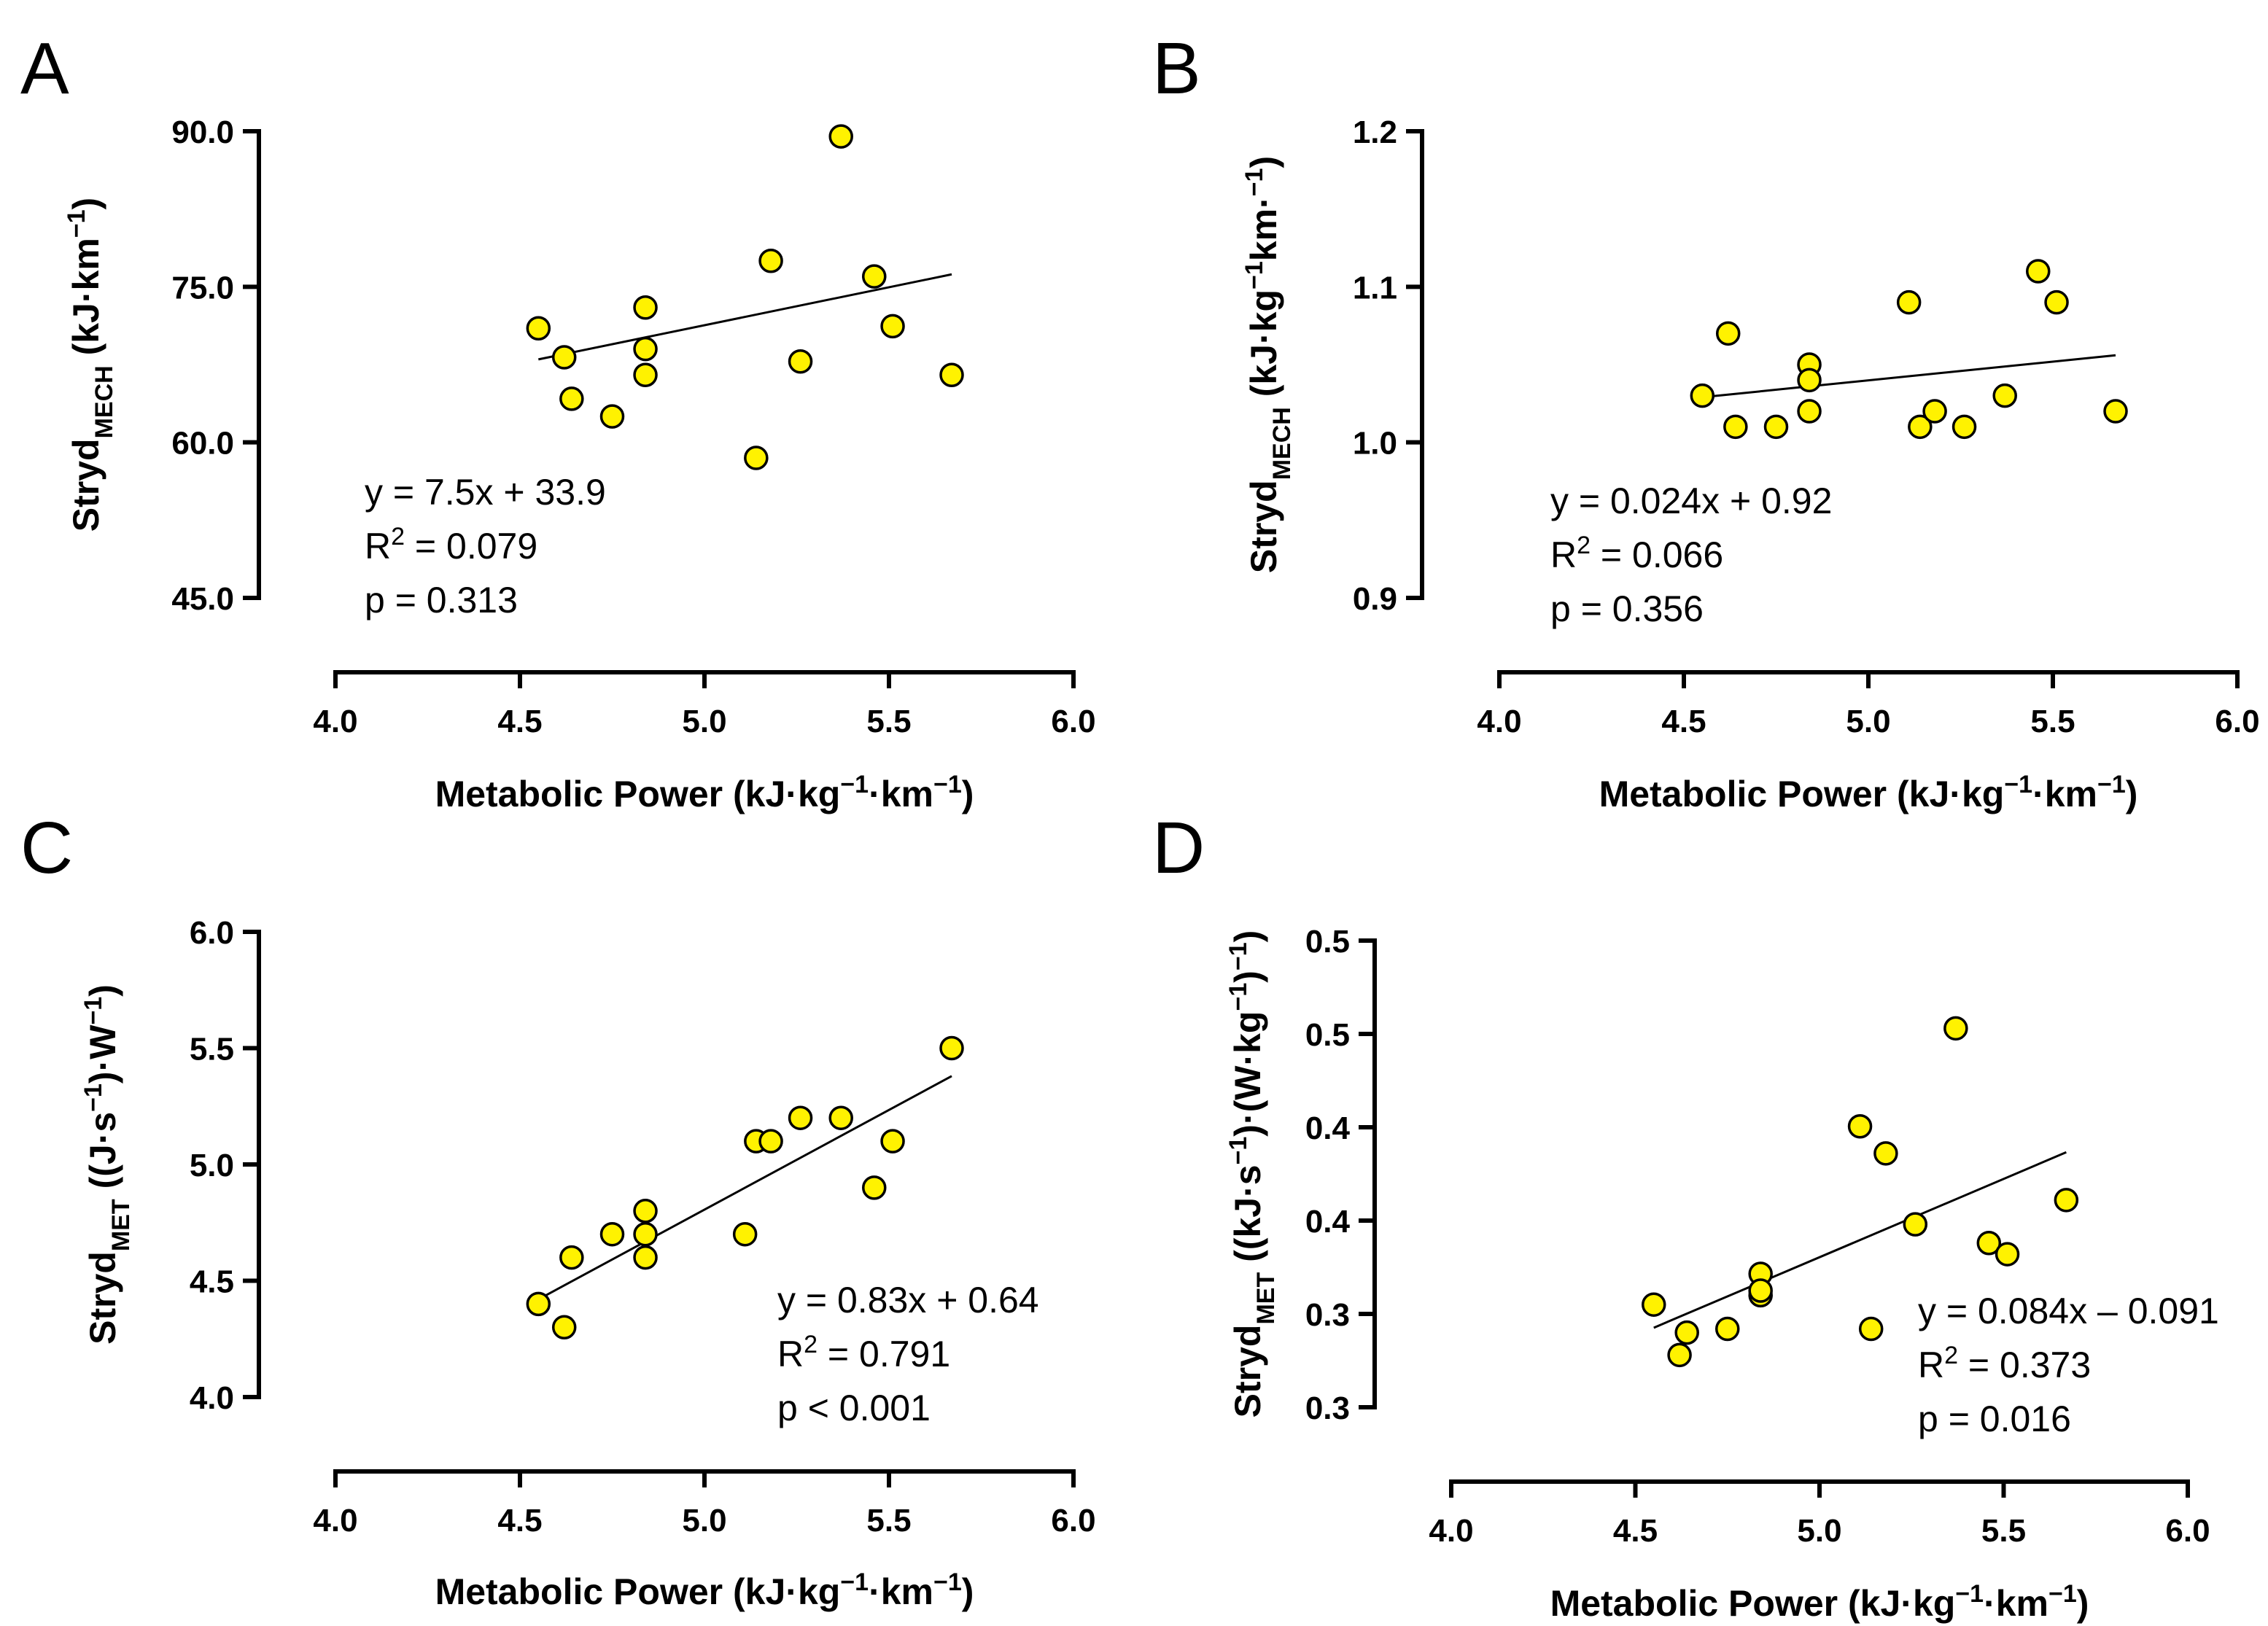 This screenshot has height=1626, width=2268. Describe the element at coordinates (1247, 1089) in the screenshot. I see `y-title-text: (W` at that location.